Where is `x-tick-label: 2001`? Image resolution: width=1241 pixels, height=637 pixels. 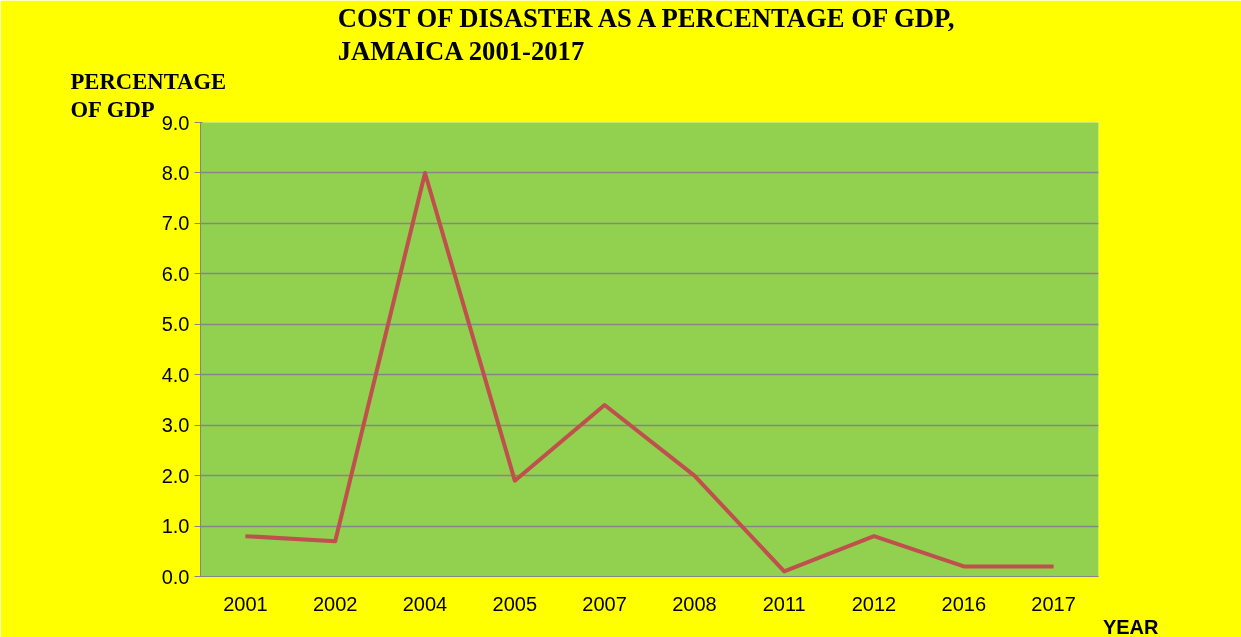
x-tick-label: 2001 is located at coordinates (245, 603).